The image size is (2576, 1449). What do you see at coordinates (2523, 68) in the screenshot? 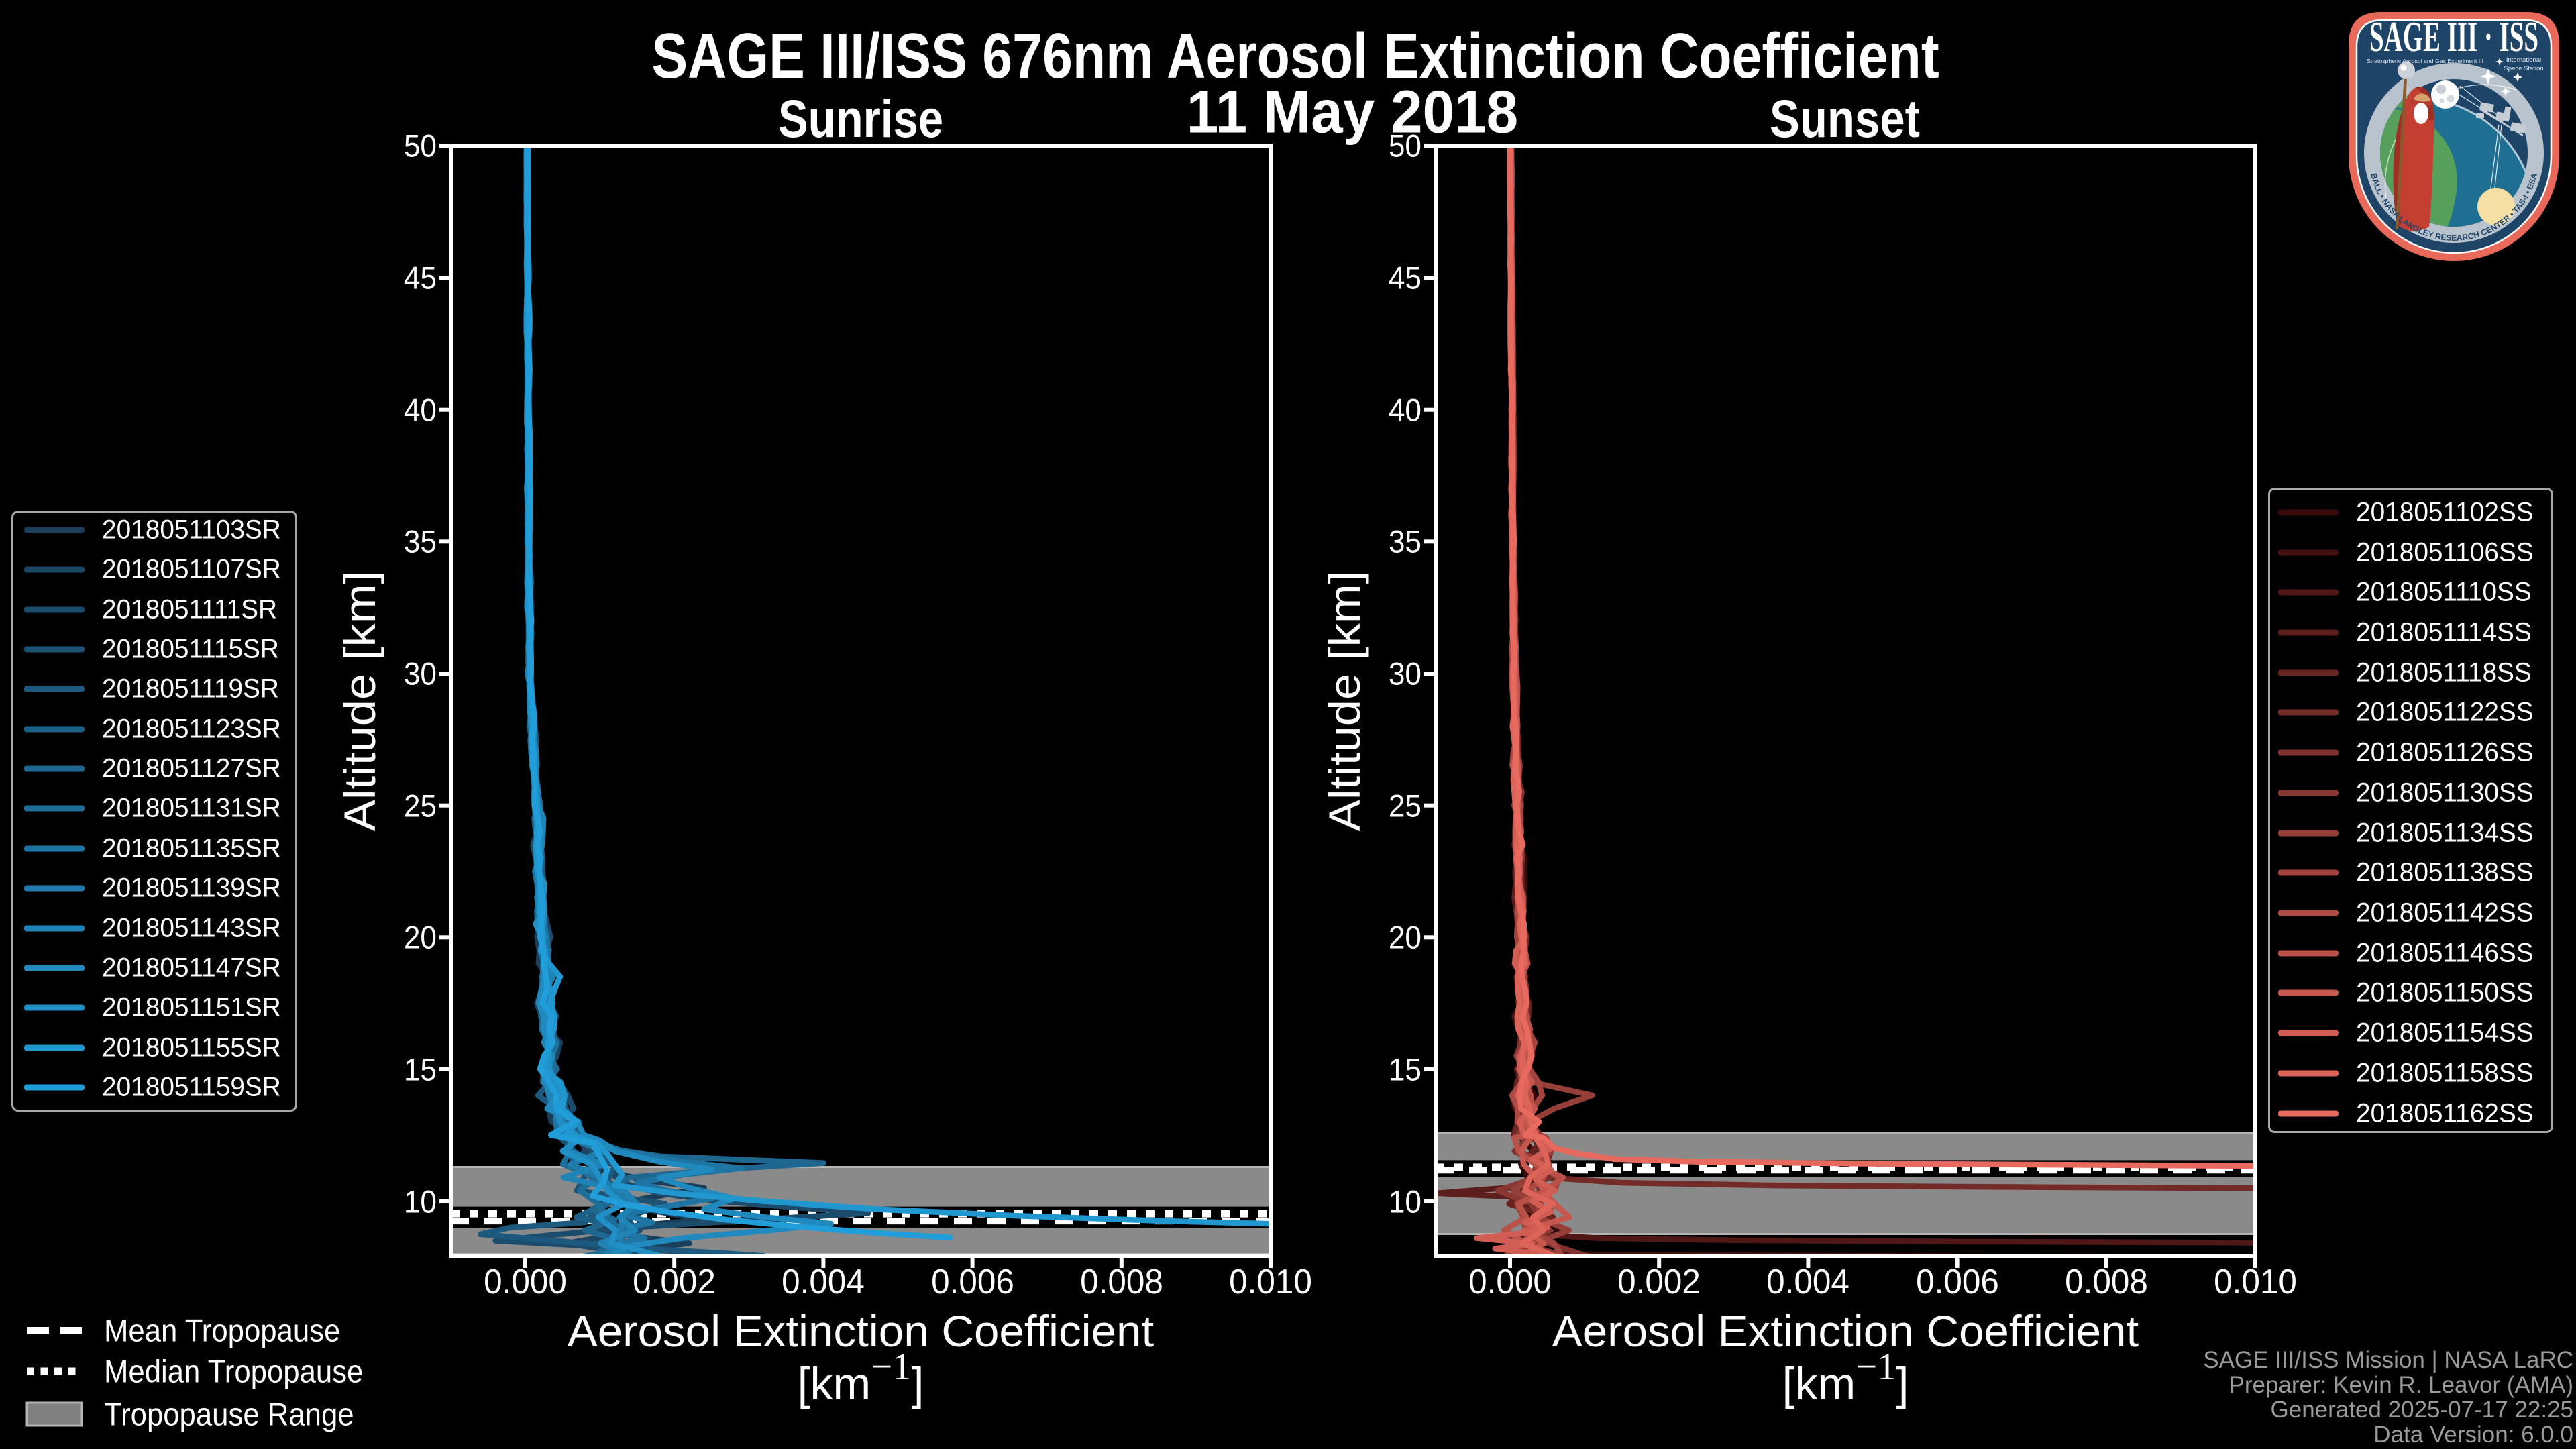
I see `svg-text: Space Station` at bounding box center [2523, 68].